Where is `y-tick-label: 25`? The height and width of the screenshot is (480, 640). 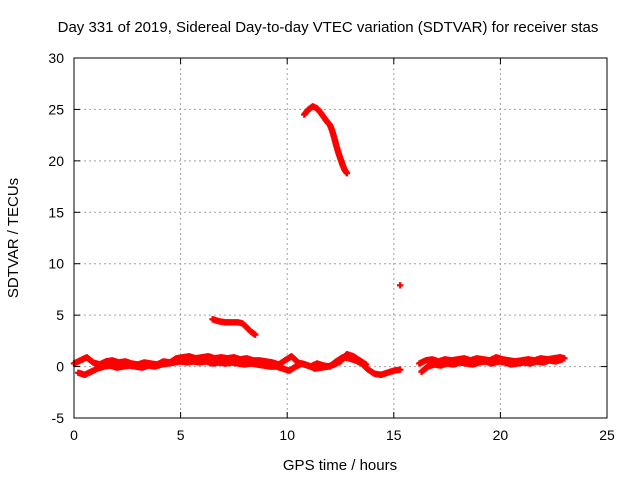
y-tick-label: 25 is located at coordinates (56, 109).